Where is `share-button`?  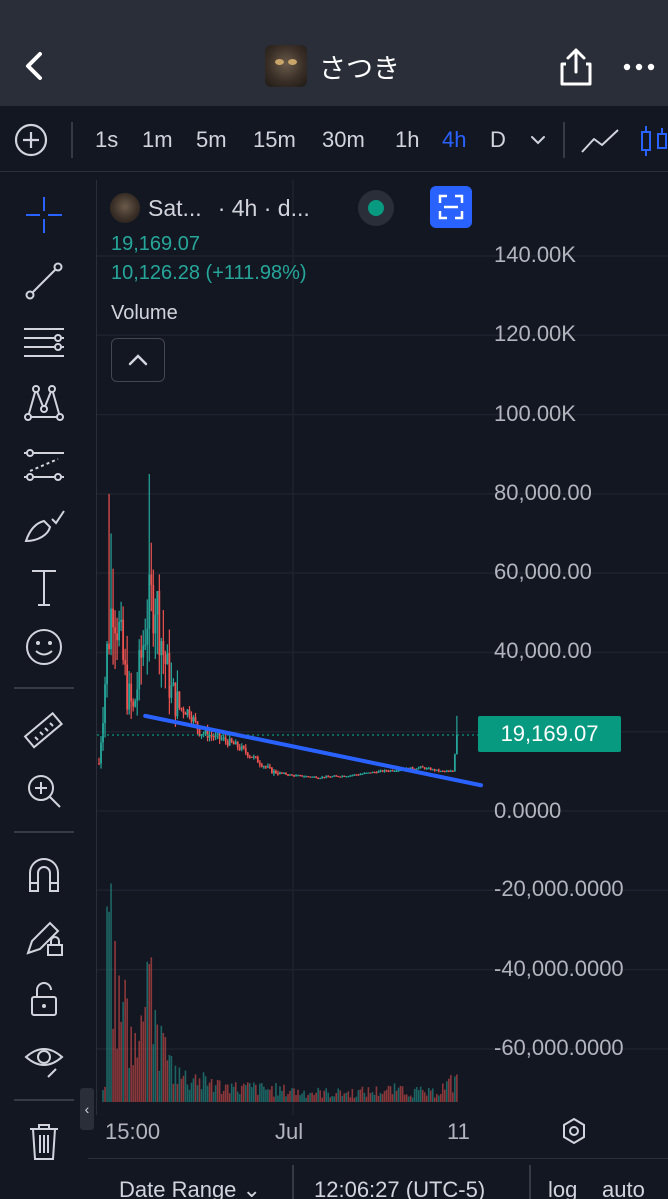 share-button is located at coordinates (576, 67).